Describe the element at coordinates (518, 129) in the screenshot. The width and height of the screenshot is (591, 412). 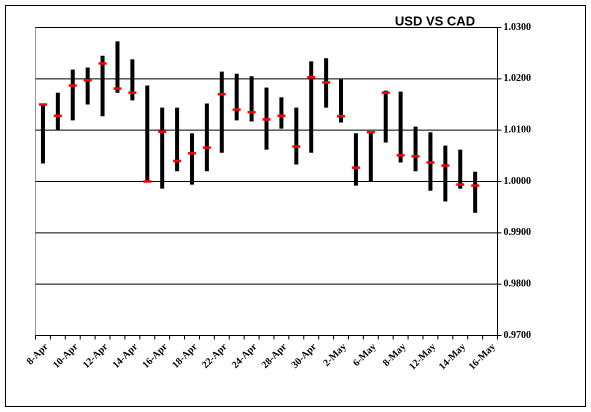
I see `y-tick-label: 1.0100` at that location.